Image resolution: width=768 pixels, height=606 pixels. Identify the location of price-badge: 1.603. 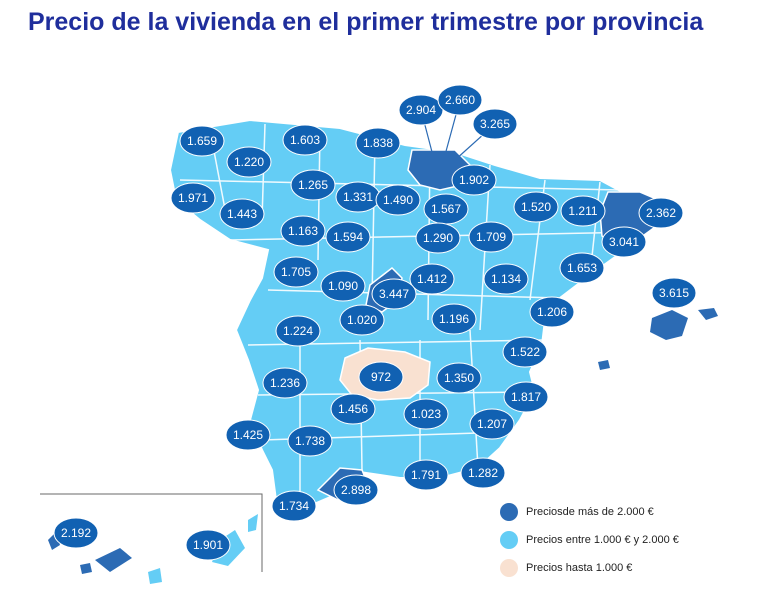
(305, 140).